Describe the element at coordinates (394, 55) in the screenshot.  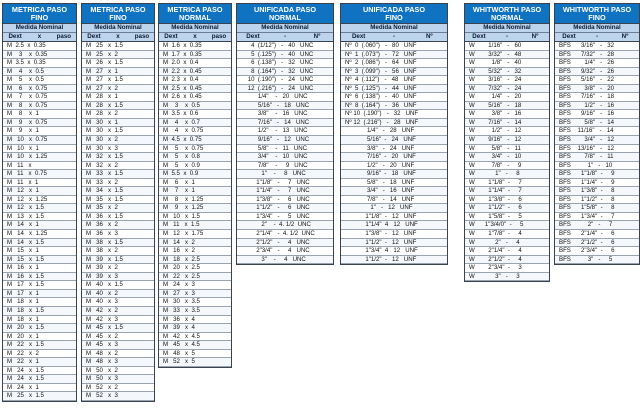
I see `table-row: Nº 1 (.073") - 72 UNF` at that location.